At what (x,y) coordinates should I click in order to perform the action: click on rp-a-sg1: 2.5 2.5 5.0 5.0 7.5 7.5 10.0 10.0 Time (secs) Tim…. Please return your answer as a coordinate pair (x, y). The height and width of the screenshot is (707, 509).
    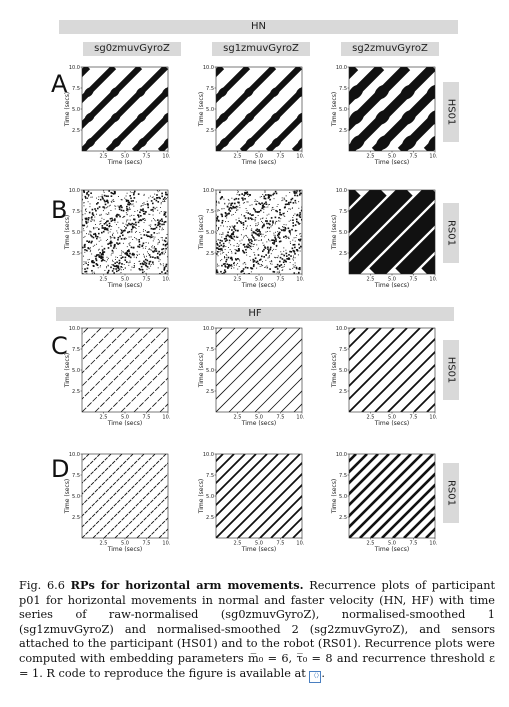
    Looking at the image, I should click on (250, 115).